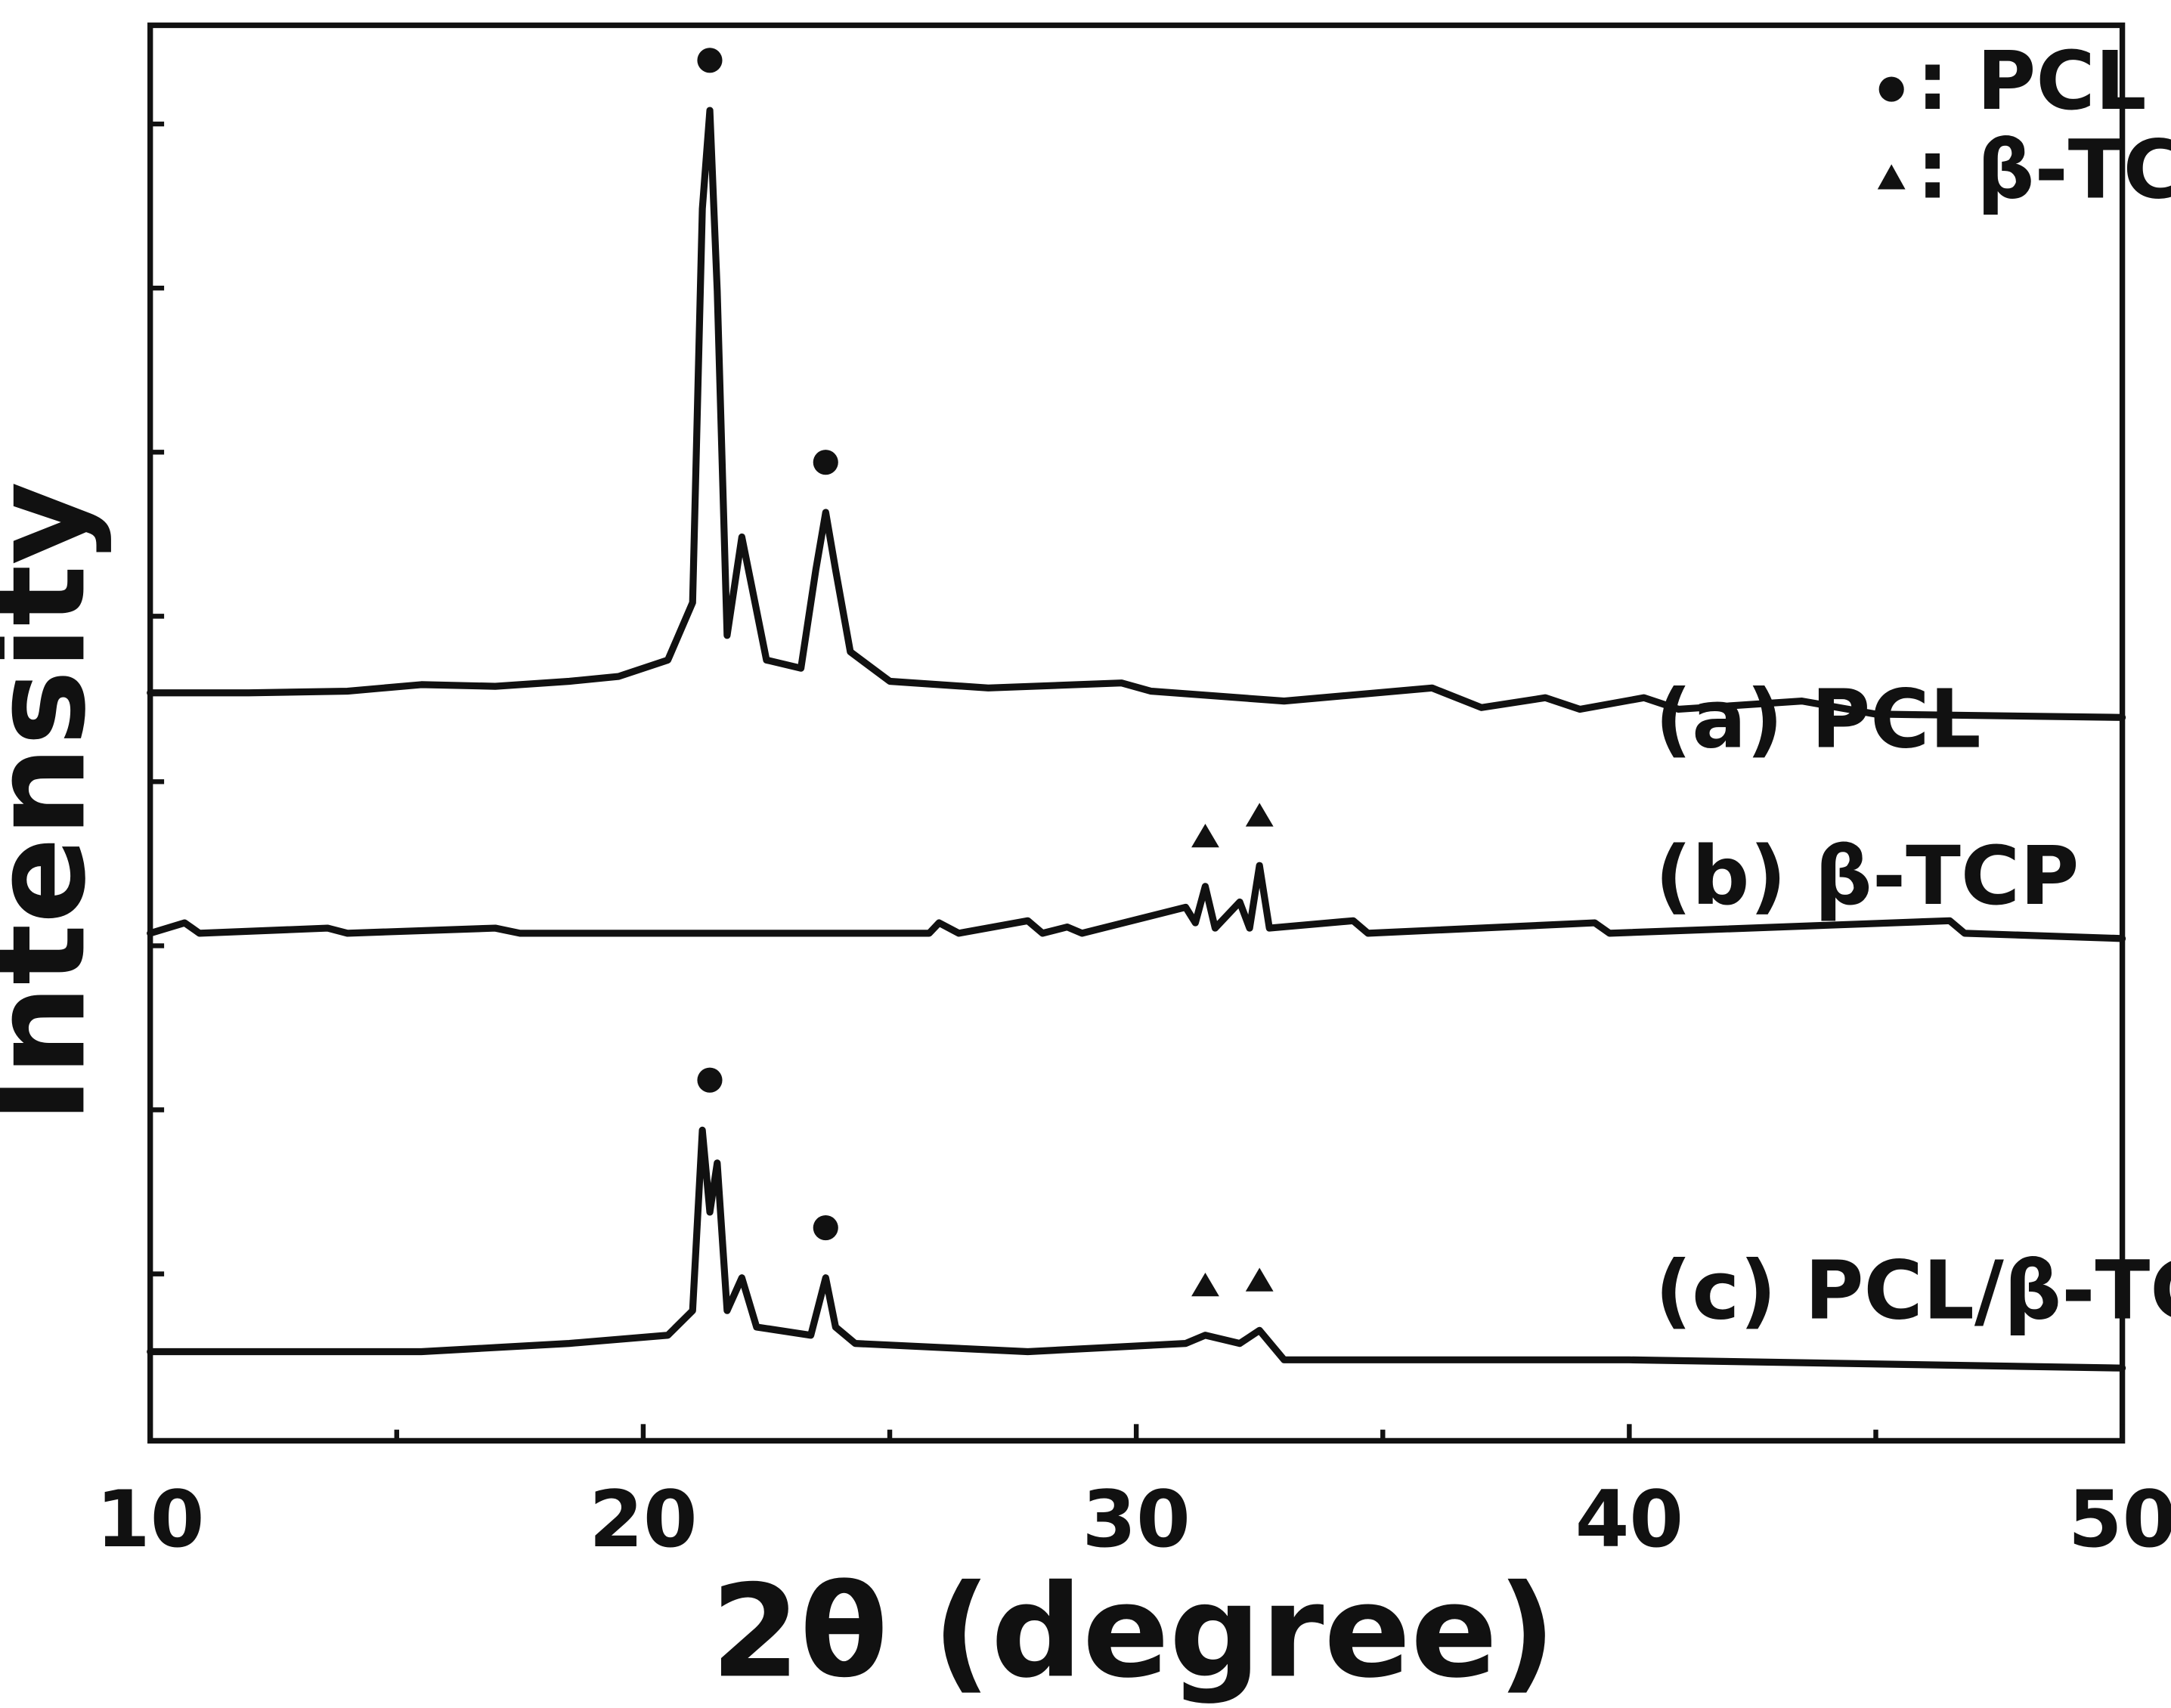  Describe the element at coordinates (1818, 719) in the screenshot. I see `series-label: (a) PCL` at that location.